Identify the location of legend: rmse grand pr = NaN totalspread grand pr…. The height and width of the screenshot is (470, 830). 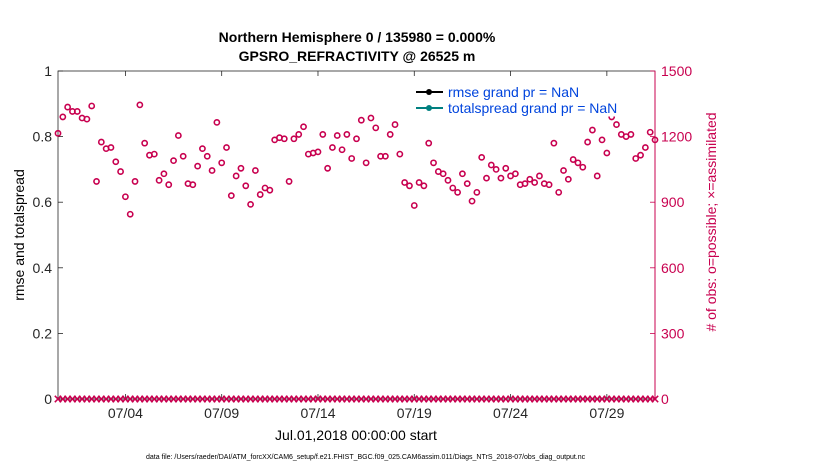
(526, 99).